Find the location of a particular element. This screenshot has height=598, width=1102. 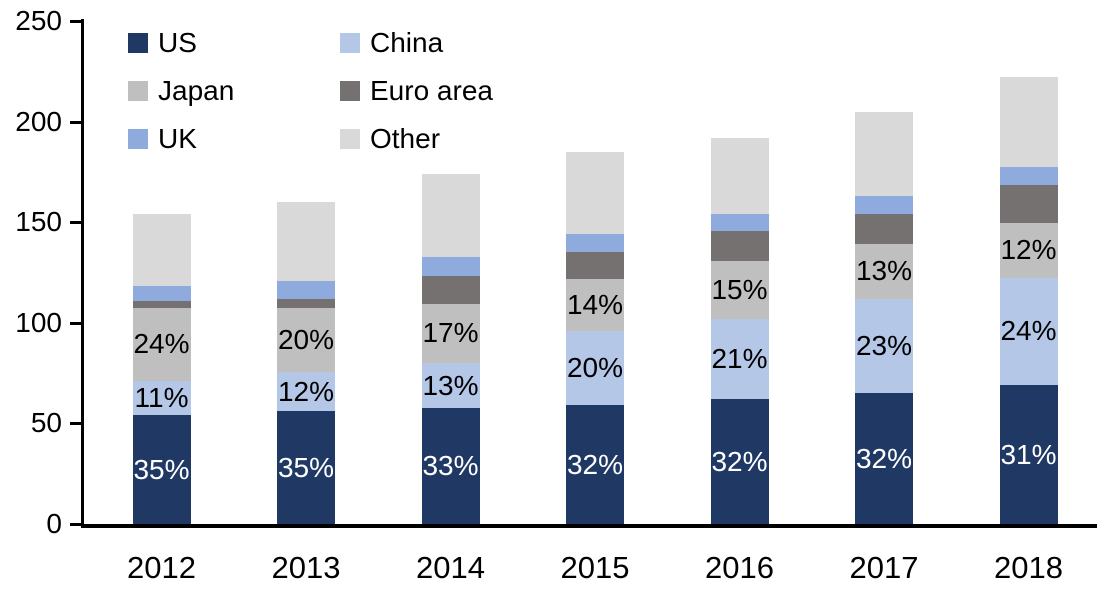

legend-label: Japan is located at coordinates (196, 90).